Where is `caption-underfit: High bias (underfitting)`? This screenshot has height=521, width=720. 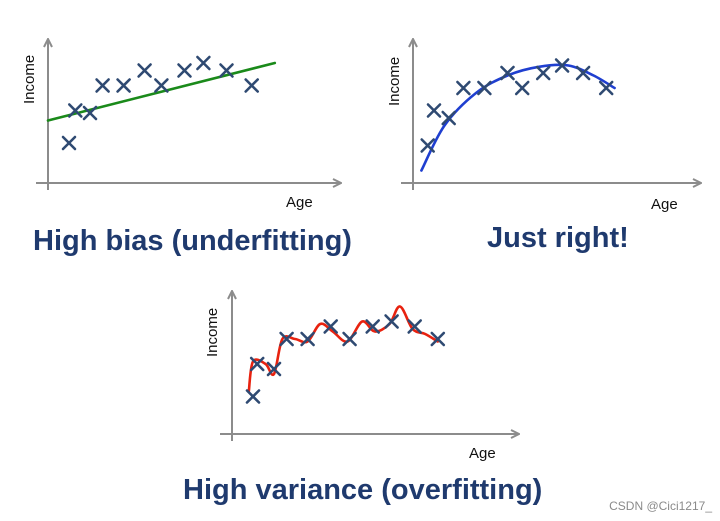
caption-underfit: High bias (underfitting) is located at coordinates (192, 241).